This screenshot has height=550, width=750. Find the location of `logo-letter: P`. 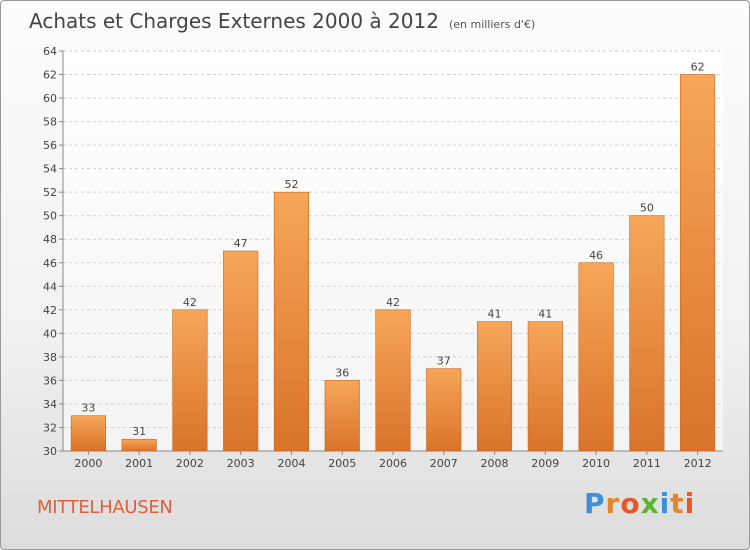

logo-letter: P is located at coordinates (595, 503).